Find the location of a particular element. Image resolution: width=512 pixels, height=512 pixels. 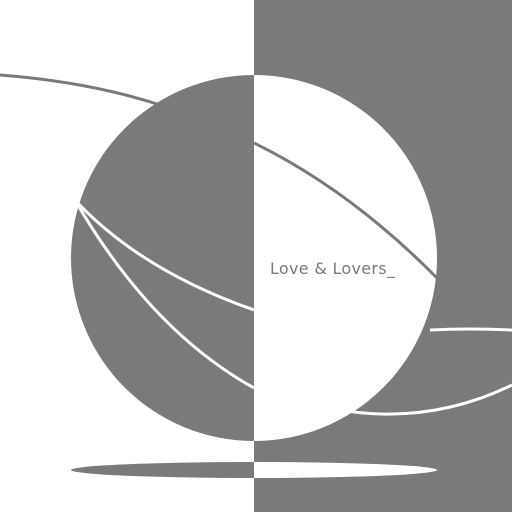

ellipse-shadow-right is located at coordinates (345, 470).